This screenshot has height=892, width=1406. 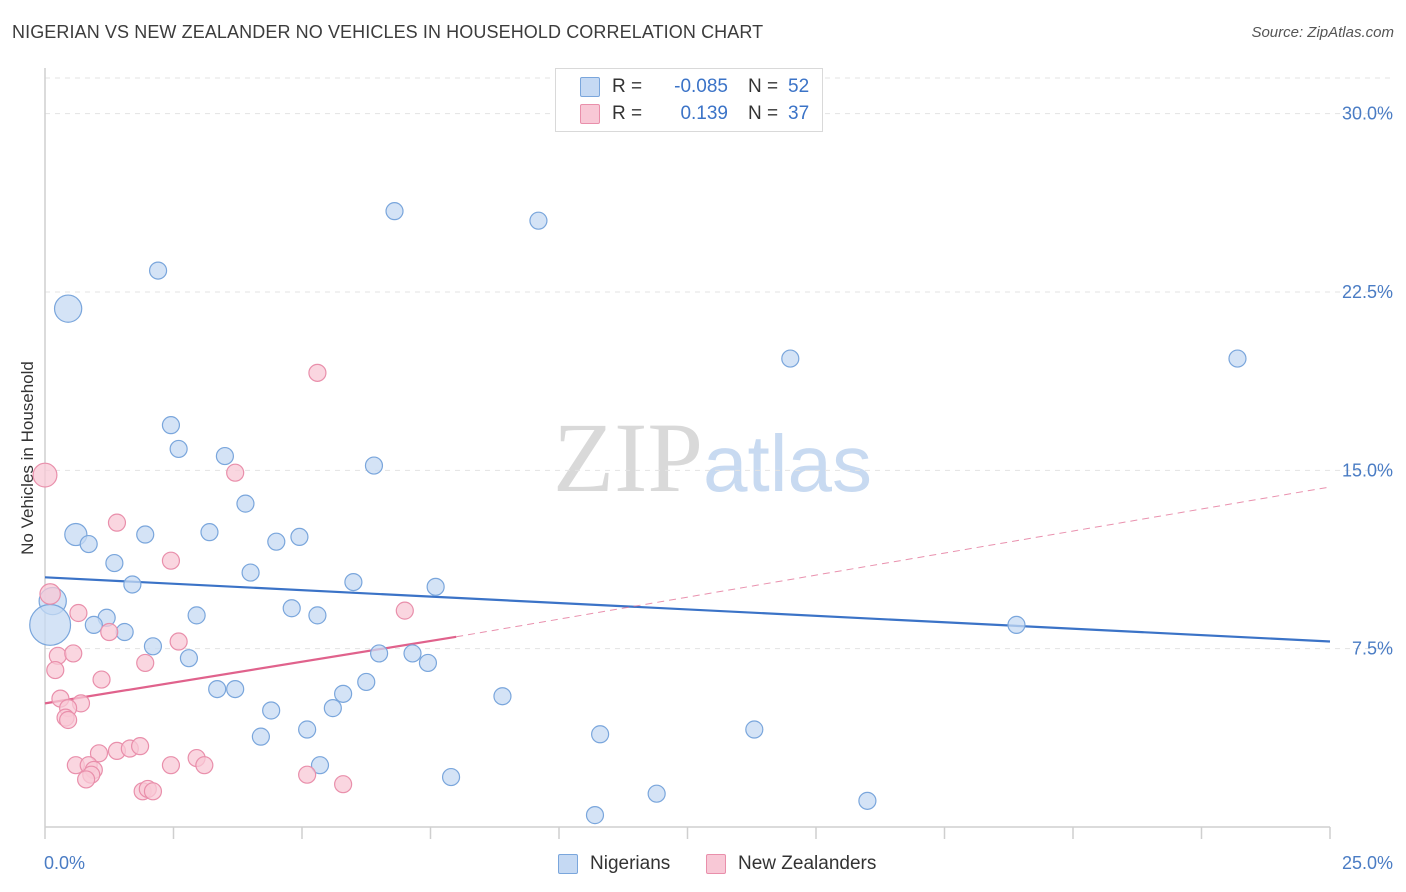 I want to click on nigerian-trend-line, so click(x=687, y=609).